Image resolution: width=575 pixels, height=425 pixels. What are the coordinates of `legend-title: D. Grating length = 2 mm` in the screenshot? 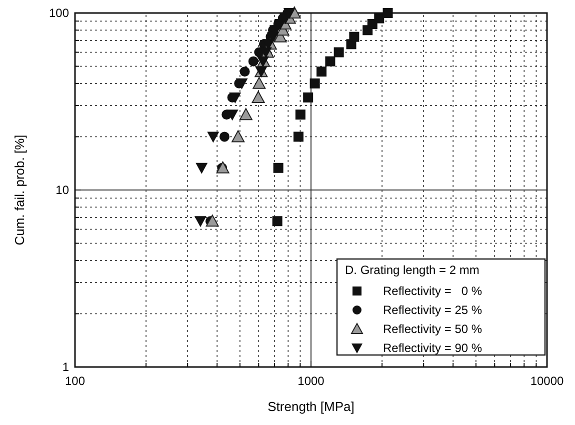 It's located at (412, 270).